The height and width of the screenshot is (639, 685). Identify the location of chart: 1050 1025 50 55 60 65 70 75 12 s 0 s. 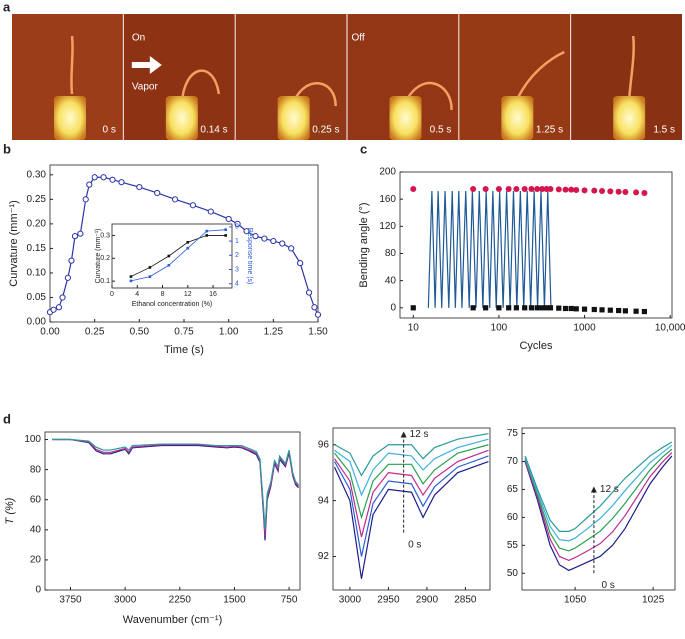
(591, 516).